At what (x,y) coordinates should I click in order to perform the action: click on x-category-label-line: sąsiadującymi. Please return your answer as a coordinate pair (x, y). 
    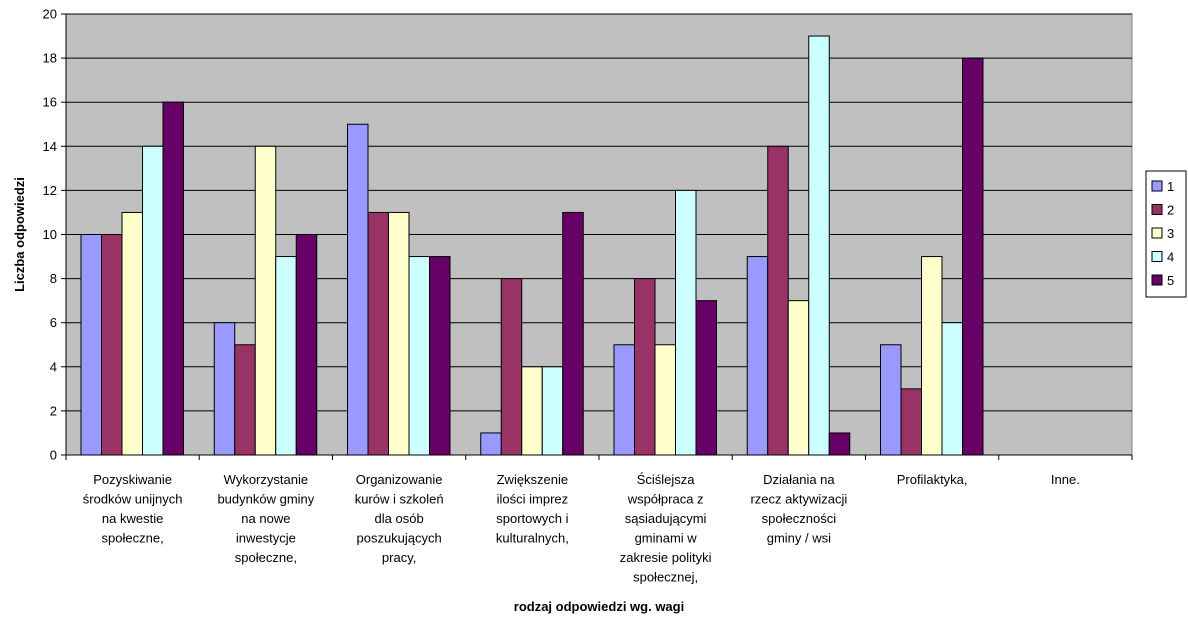
    Looking at the image, I should click on (666, 518).